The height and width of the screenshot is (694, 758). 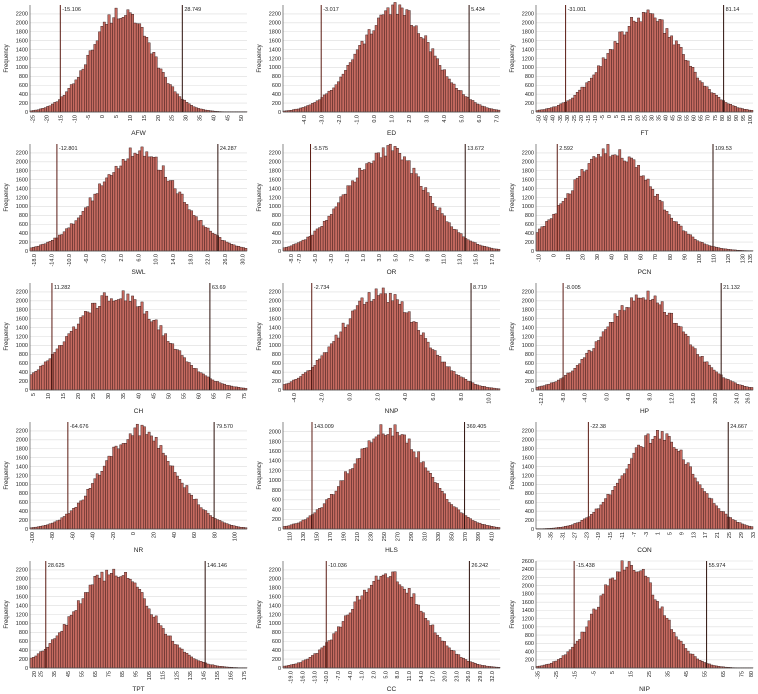 What do you see at coordinates (532, 669) in the screenshot?
I see `y-tick-label: 0` at bounding box center [532, 669].